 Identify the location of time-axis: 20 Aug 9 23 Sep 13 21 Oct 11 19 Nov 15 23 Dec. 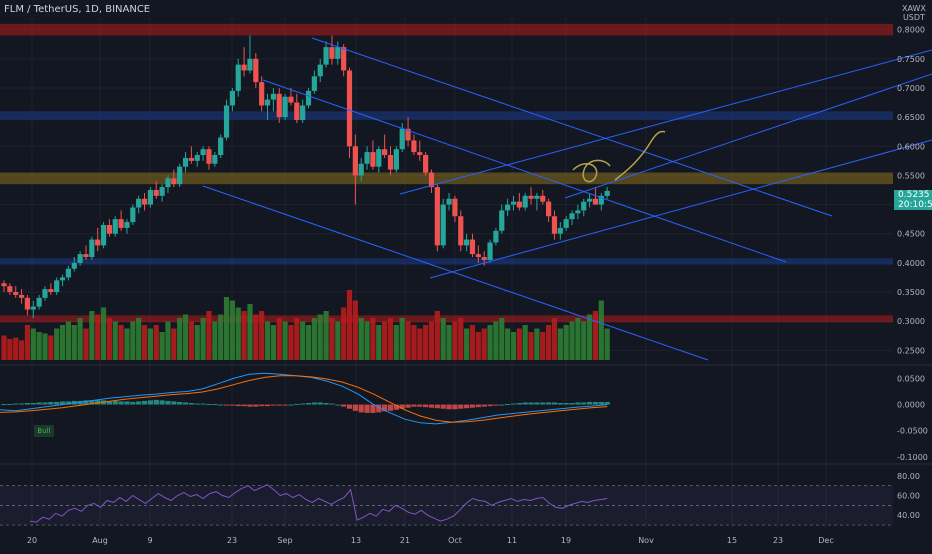
(430, 540).